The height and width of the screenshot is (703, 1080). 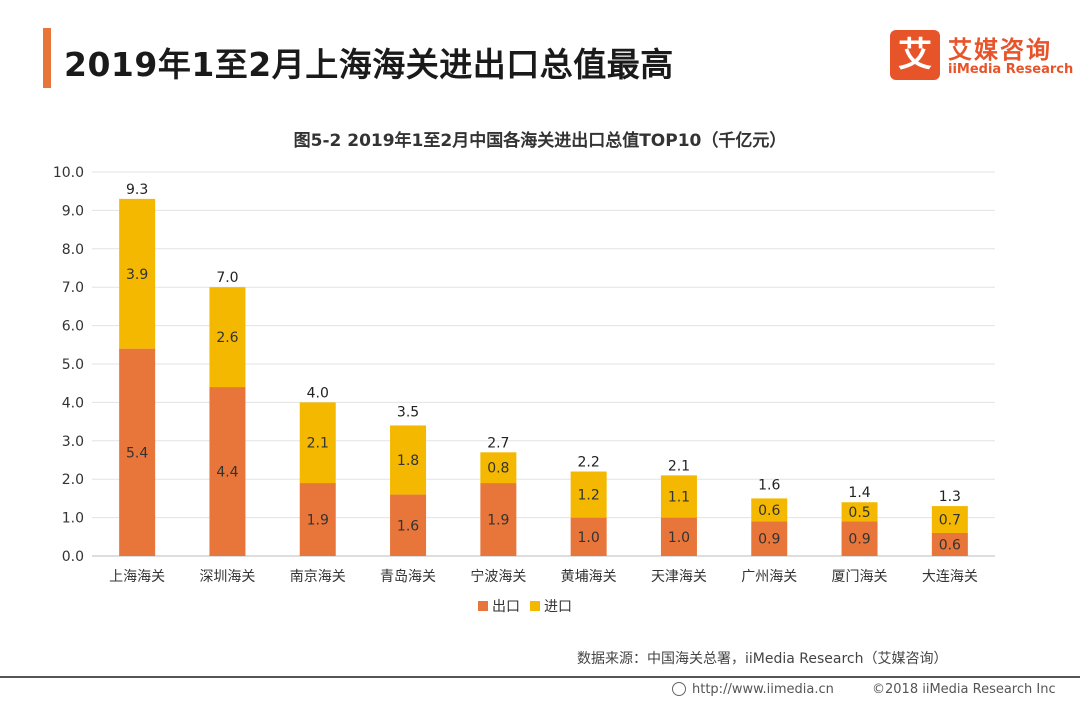 What do you see at coordinates (589, 576) in the screenshot?
I see `x-tick-label: 黄埔海关` at bounding box center [589, 576].